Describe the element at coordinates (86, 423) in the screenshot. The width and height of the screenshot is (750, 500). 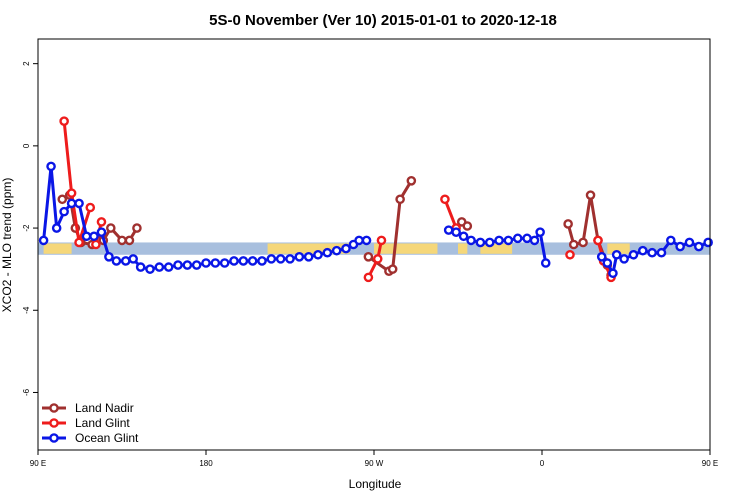
I see `legend-item: Land Glint` at that location.